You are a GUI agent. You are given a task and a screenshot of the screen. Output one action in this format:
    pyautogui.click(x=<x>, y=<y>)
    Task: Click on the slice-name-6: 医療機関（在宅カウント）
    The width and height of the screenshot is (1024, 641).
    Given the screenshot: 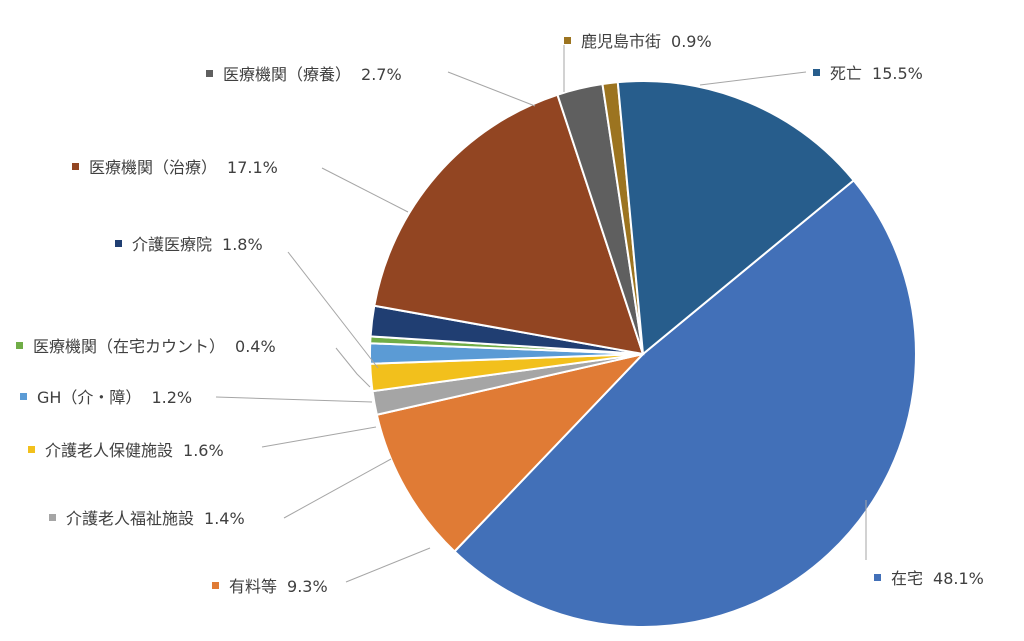 What is the action you would take?
    pyautogui.click(x=129, y=346)
    